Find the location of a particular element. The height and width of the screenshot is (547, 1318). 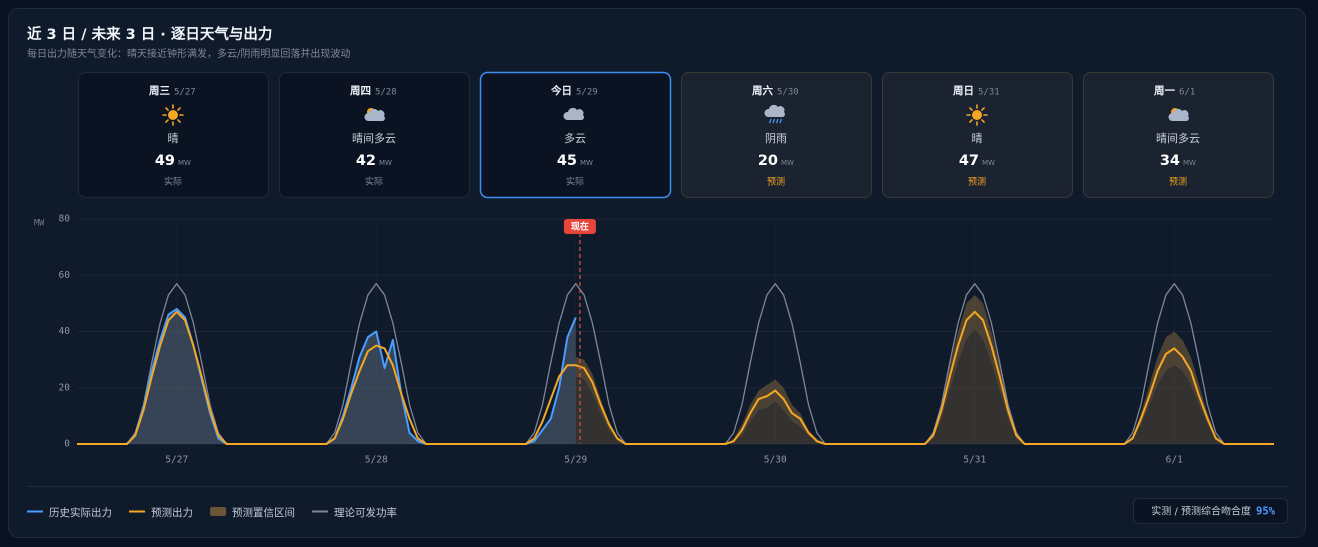

card-value: 47 is located at coordinates (969, 161).